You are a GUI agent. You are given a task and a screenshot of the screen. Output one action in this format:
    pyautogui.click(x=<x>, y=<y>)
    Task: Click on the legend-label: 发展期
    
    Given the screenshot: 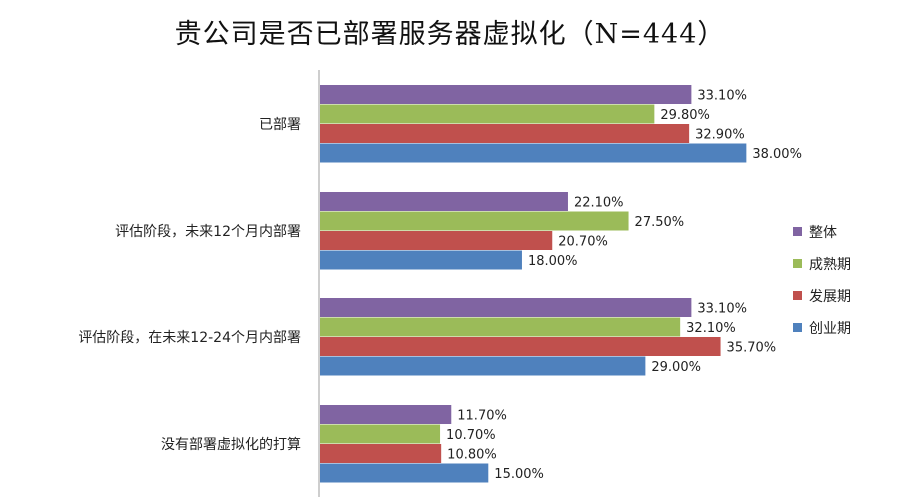 What is the action you would take?
    pyautogui.click(x=830, y=297)
    